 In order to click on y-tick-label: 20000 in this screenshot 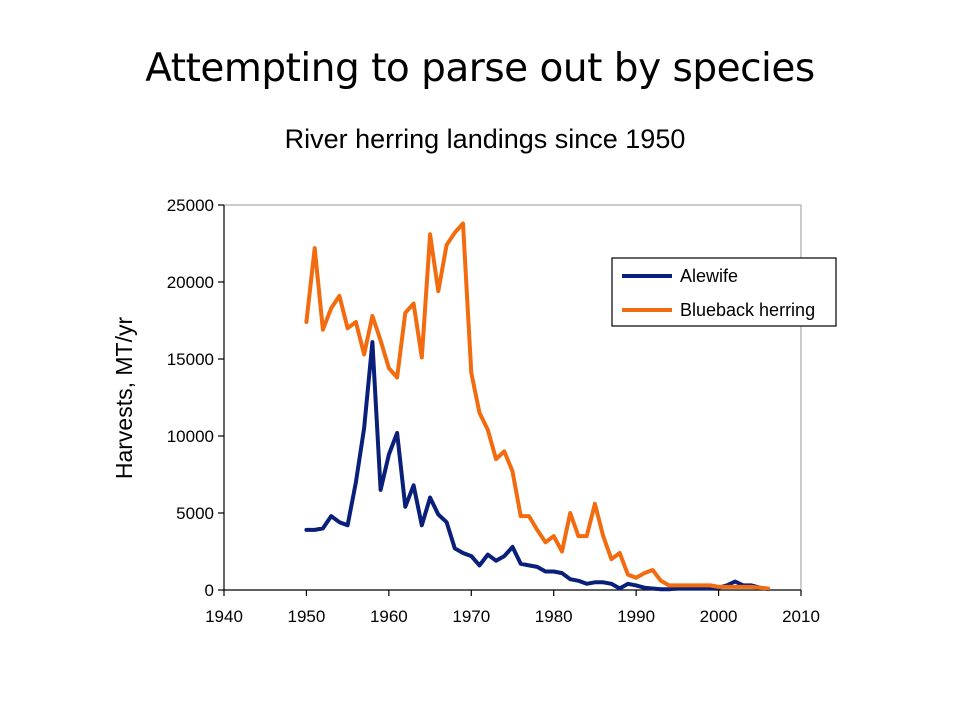, I will do `click(190, 282)`.